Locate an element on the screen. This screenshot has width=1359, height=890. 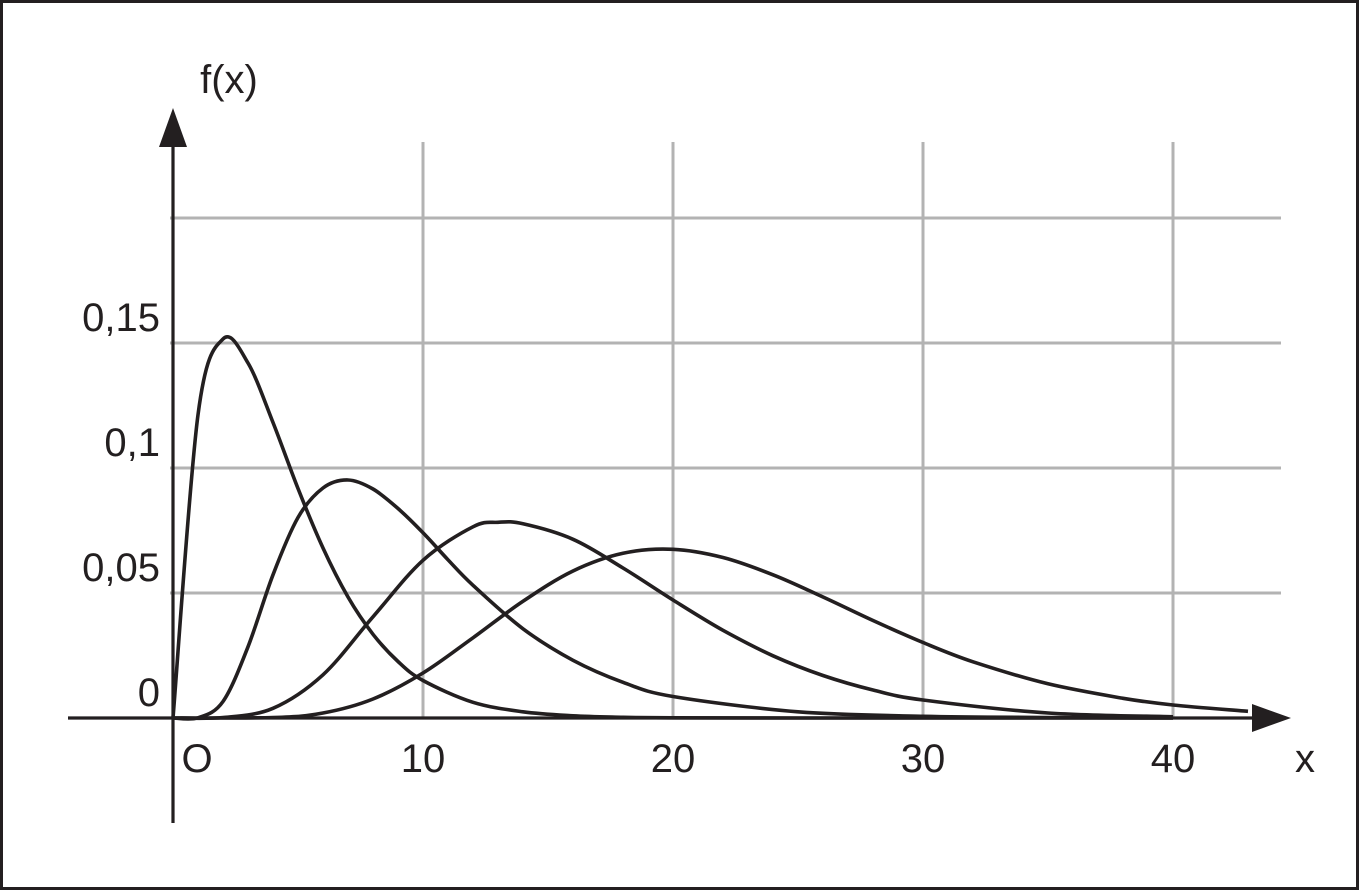
x-axis-label: x is located at coordinates (1305, 759).